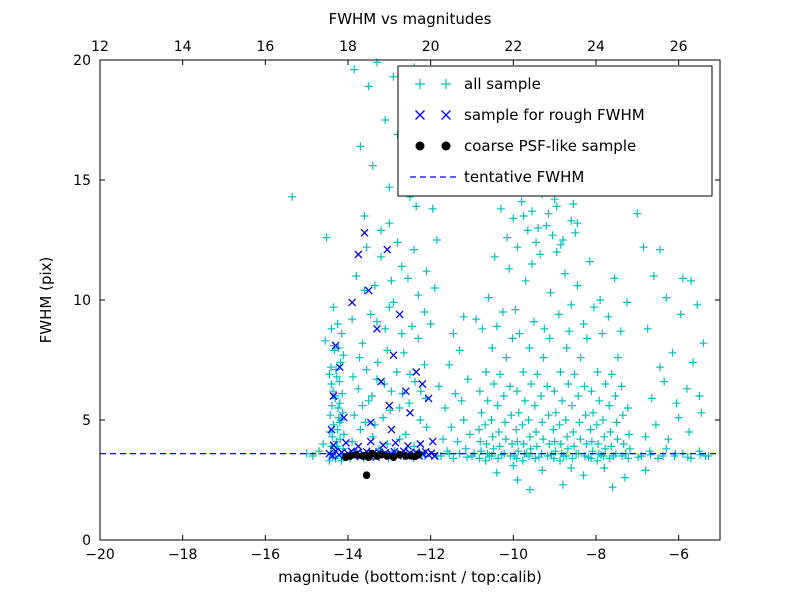  I want to click on svg-text: 0, so click(86, 541).